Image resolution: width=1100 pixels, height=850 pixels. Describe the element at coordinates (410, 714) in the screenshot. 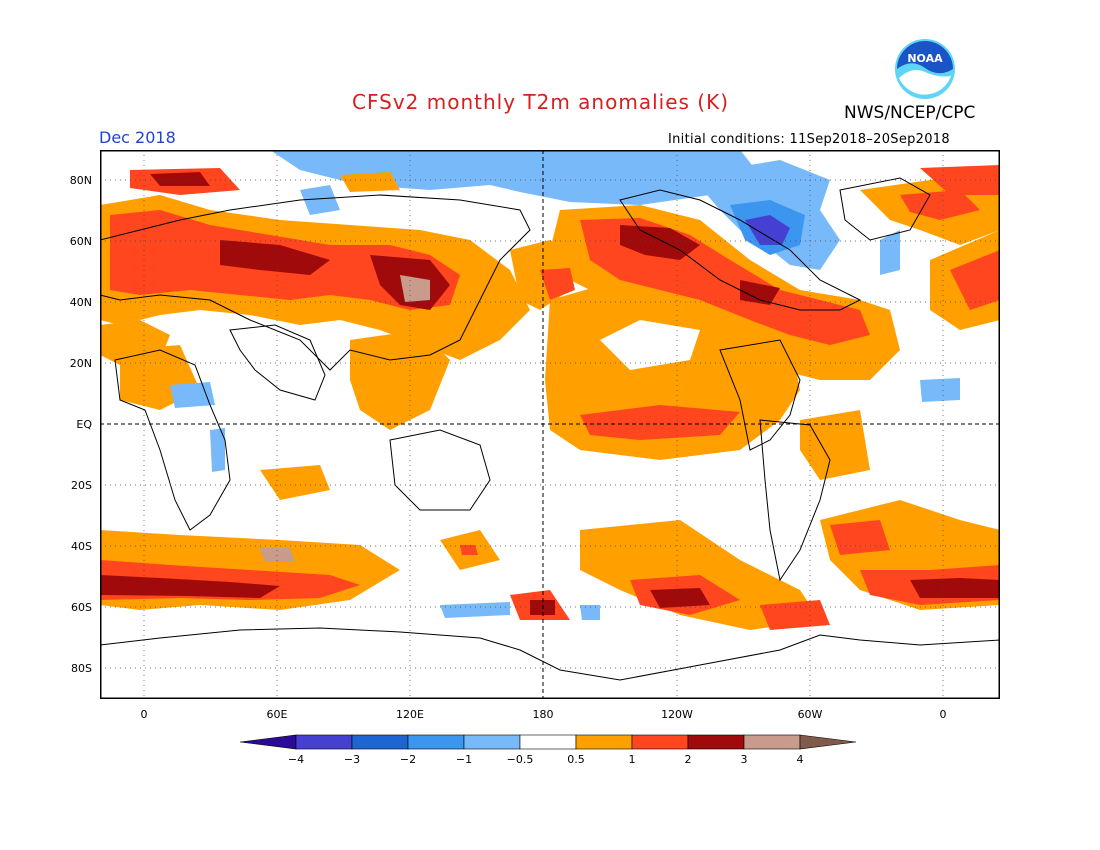

I see `lon-label-120e: 120E` at that location.